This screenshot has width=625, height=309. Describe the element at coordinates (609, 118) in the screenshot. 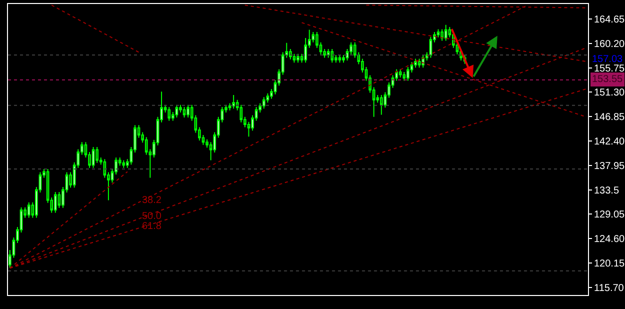

I see `y-tick-label: 146.85` at that location.